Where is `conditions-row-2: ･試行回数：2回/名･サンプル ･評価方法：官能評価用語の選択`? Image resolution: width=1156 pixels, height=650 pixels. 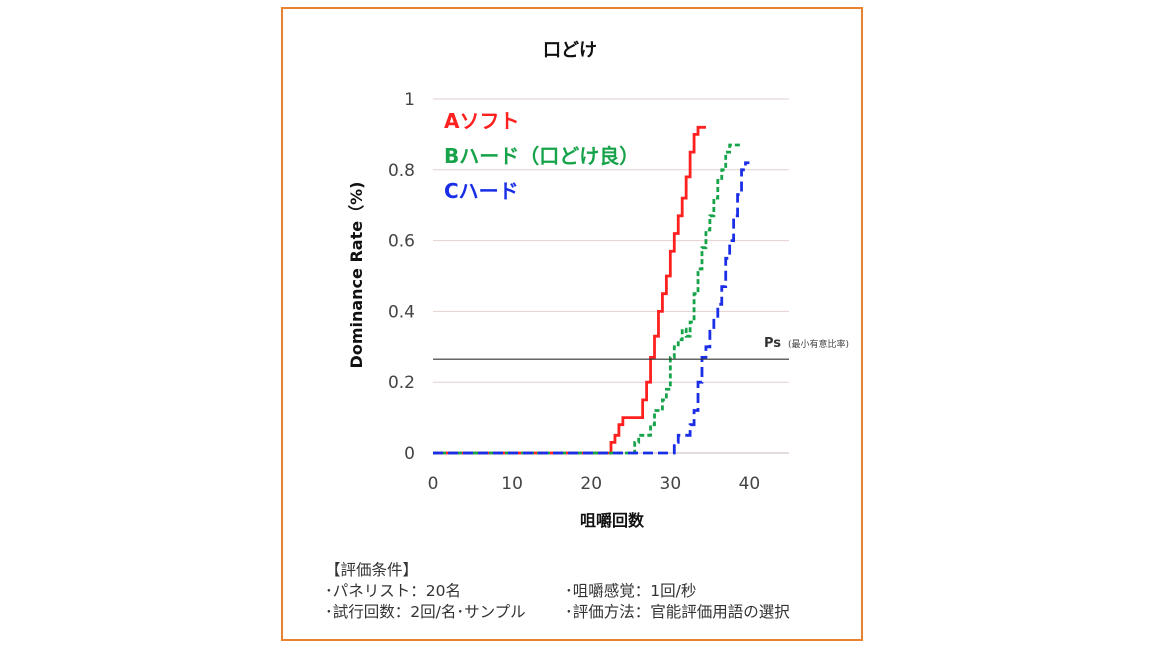
conditions-row-2: ･試行回数：2回/名･サンプル ･評価方法：官能評価用語の選択 is located at coordinates (557, 612).